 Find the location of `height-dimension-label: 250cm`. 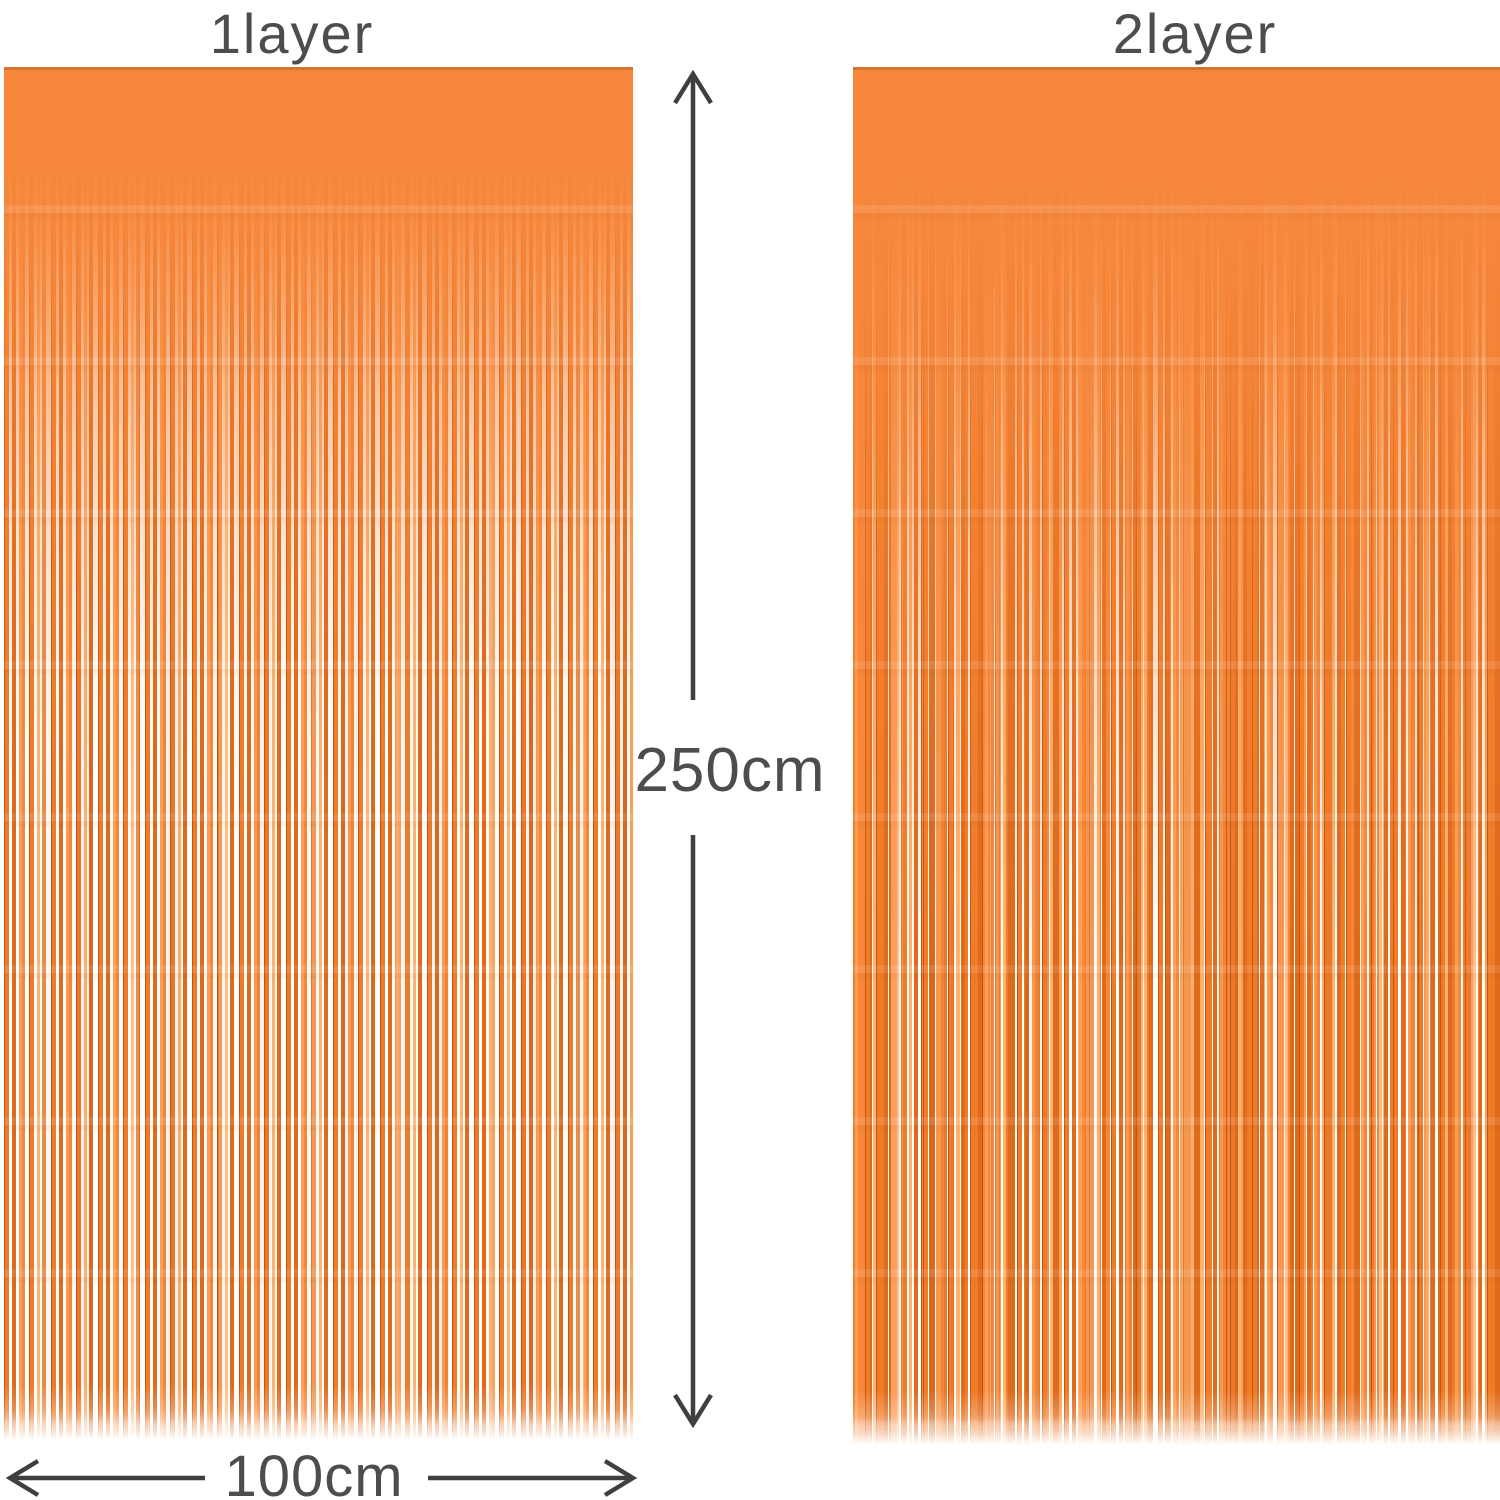

height-dimension-label: 250cm is located at coordinates (730, 770).